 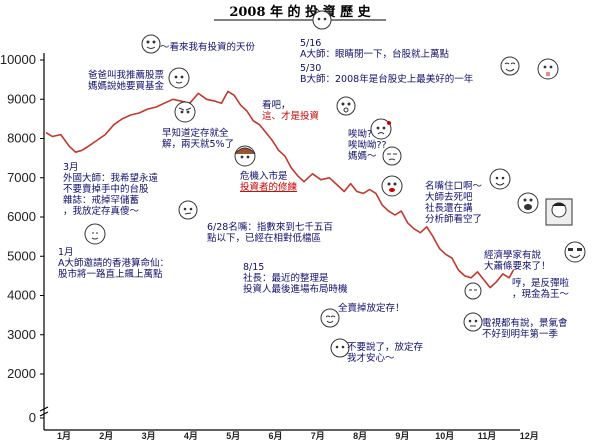 What do you see at coordinates (525, 323) in the screenshot?
I see `annotation-line: 電視都有說，景氣會` at bounding box center [525, 323].